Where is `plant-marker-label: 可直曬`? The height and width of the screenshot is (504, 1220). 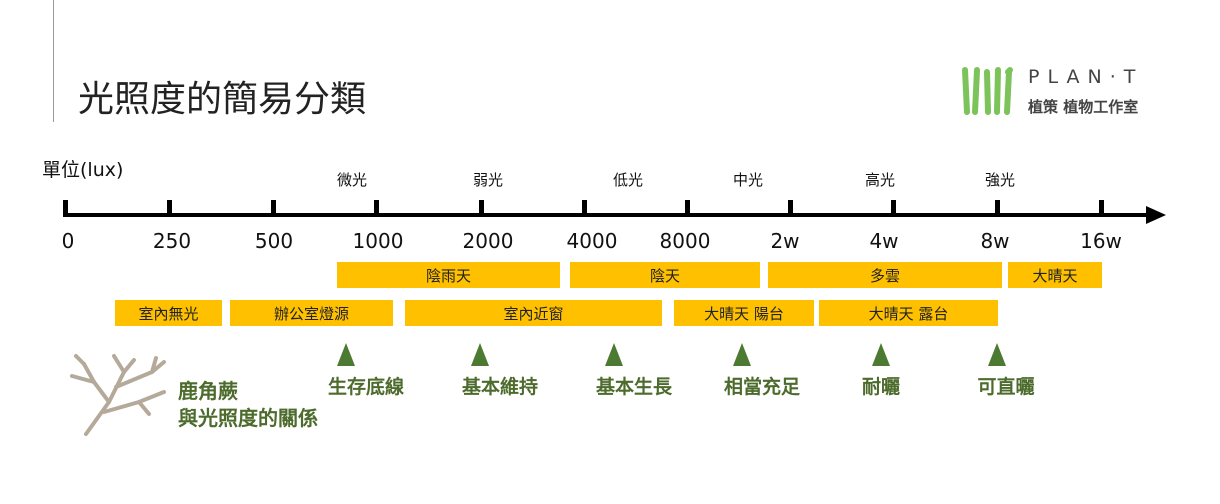
plant-marker-label: 可直曬 is located at coordinates (1006, 387).